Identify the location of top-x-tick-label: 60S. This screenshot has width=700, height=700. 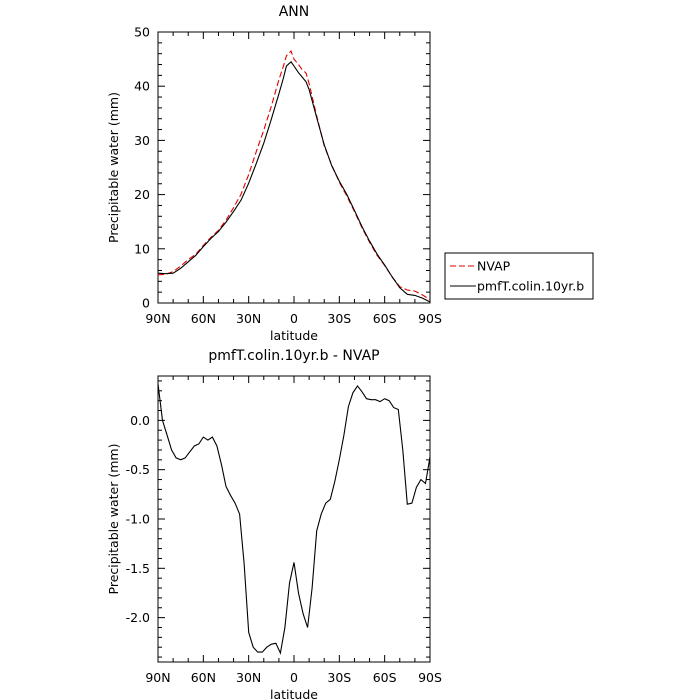
(385, 318).